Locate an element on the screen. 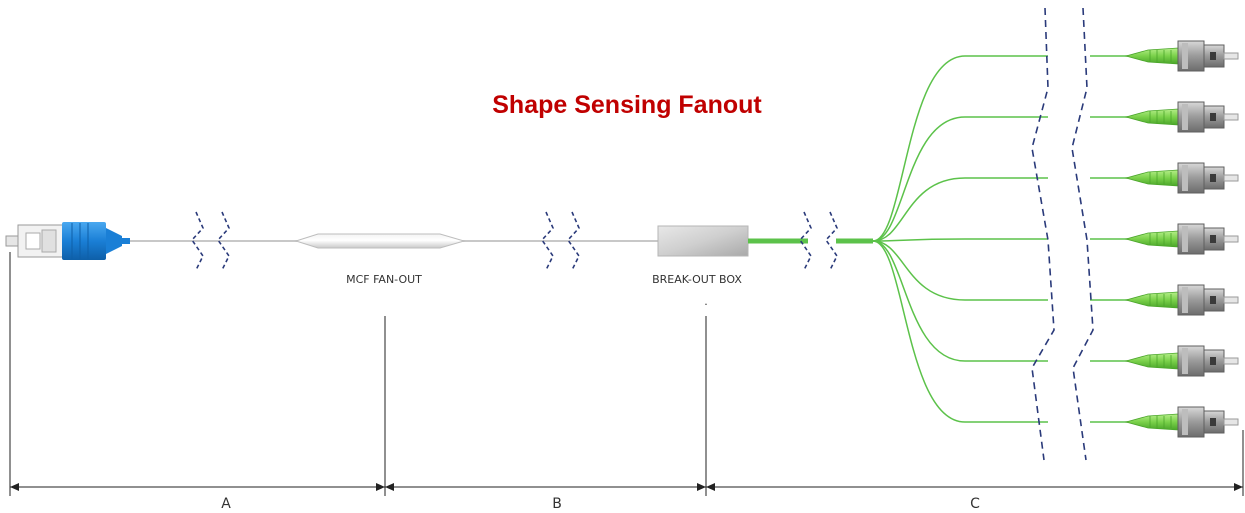 Image resolution: width=1245 pixels, height=513 pixels. fanout-break-lines is located at coordinates (1062, 234).